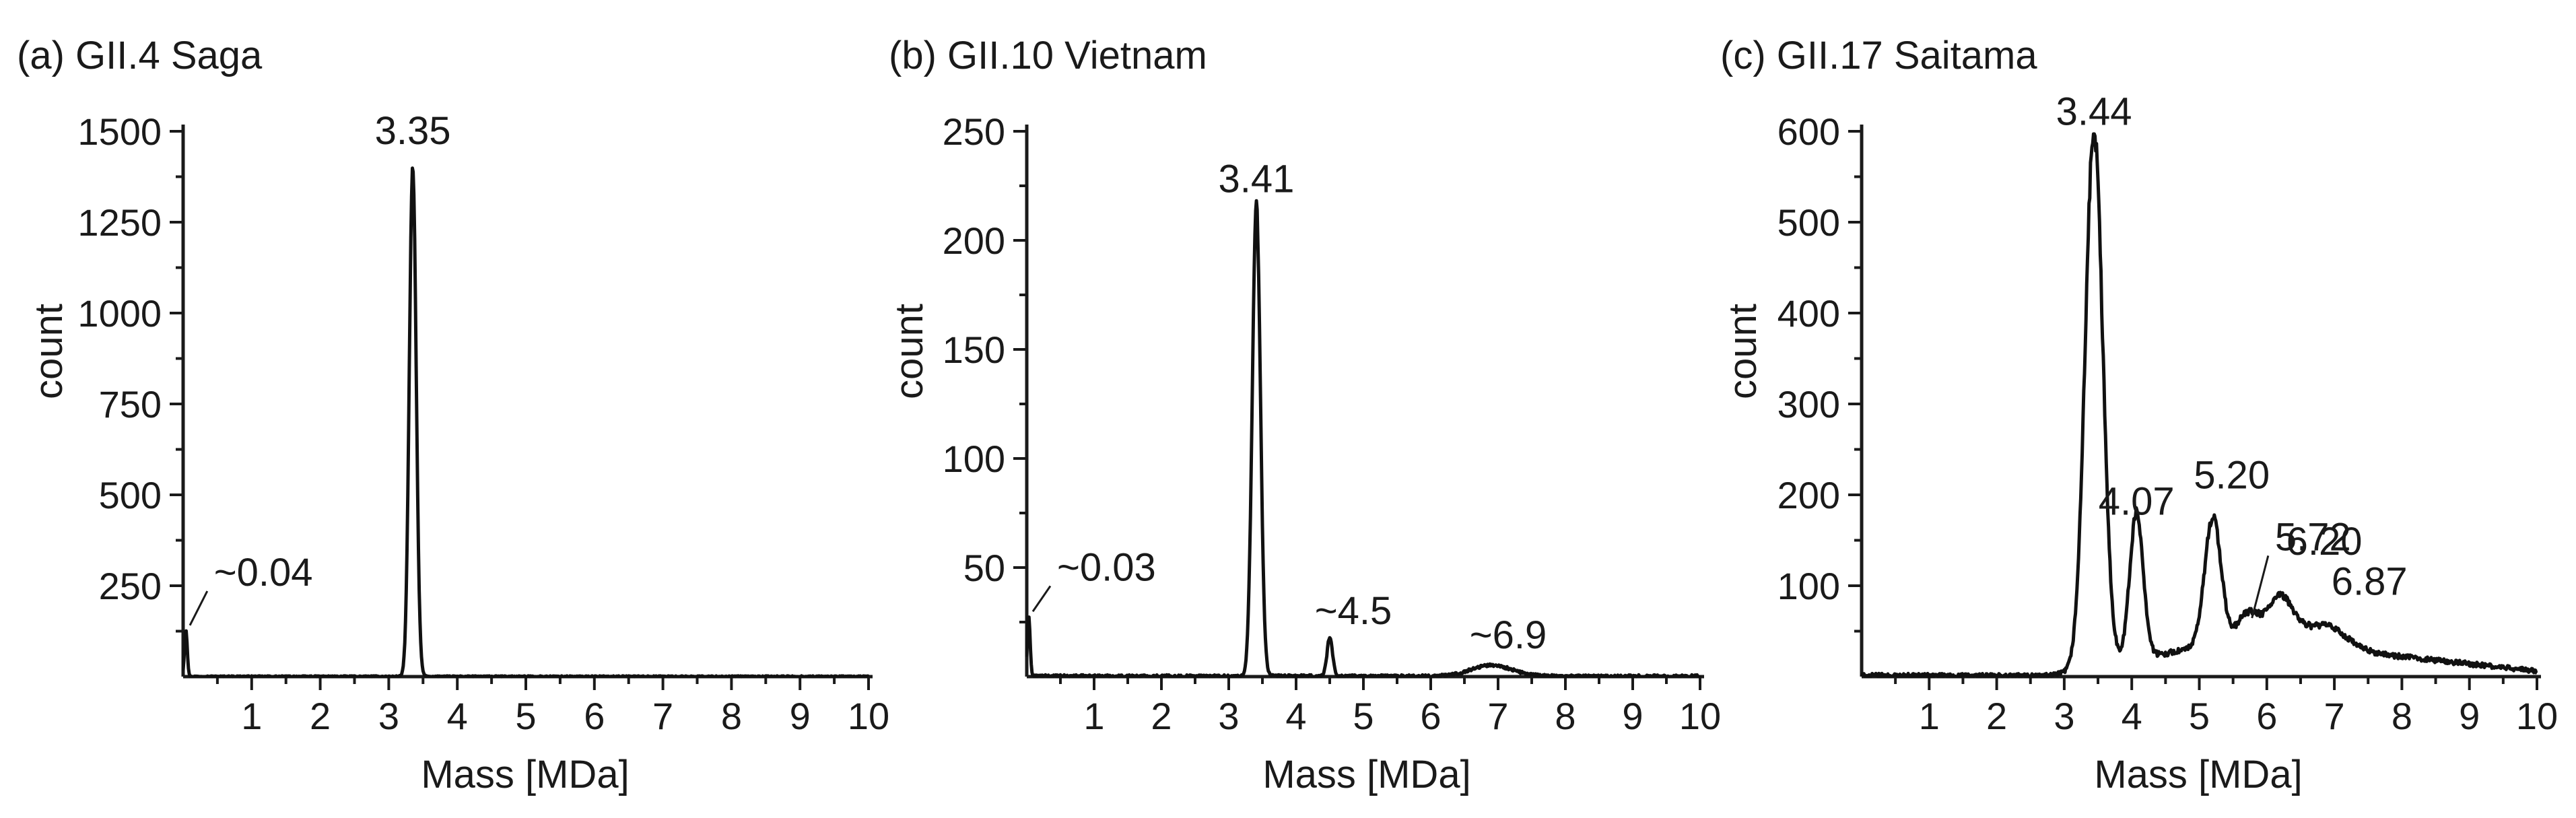 The height and width of the screenshot is (818, 2576). What do you see at coordinates (120, 223) in the screenshot?
I see `y-tick-label: 1250` at bounding box center [120, 223].